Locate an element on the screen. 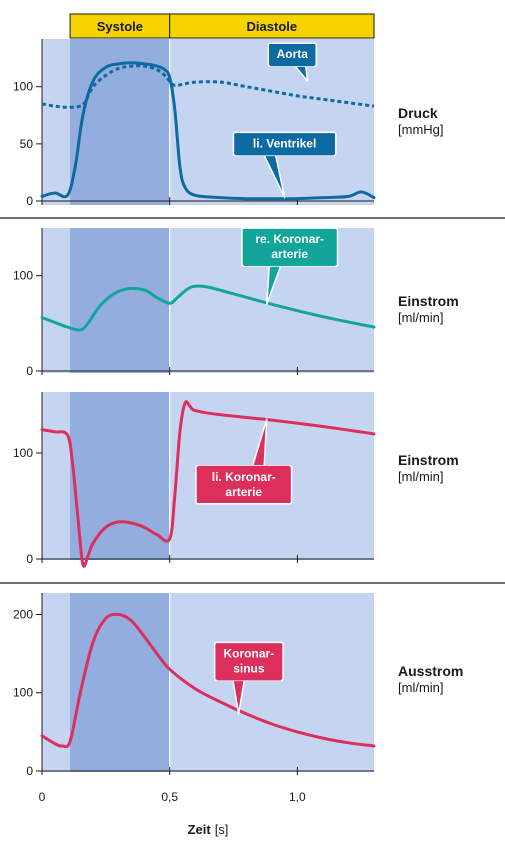 Image resolution: width=505 pixels, height=849 pixels. callout: li. Ventrikel is located at coordinates (284, 165).